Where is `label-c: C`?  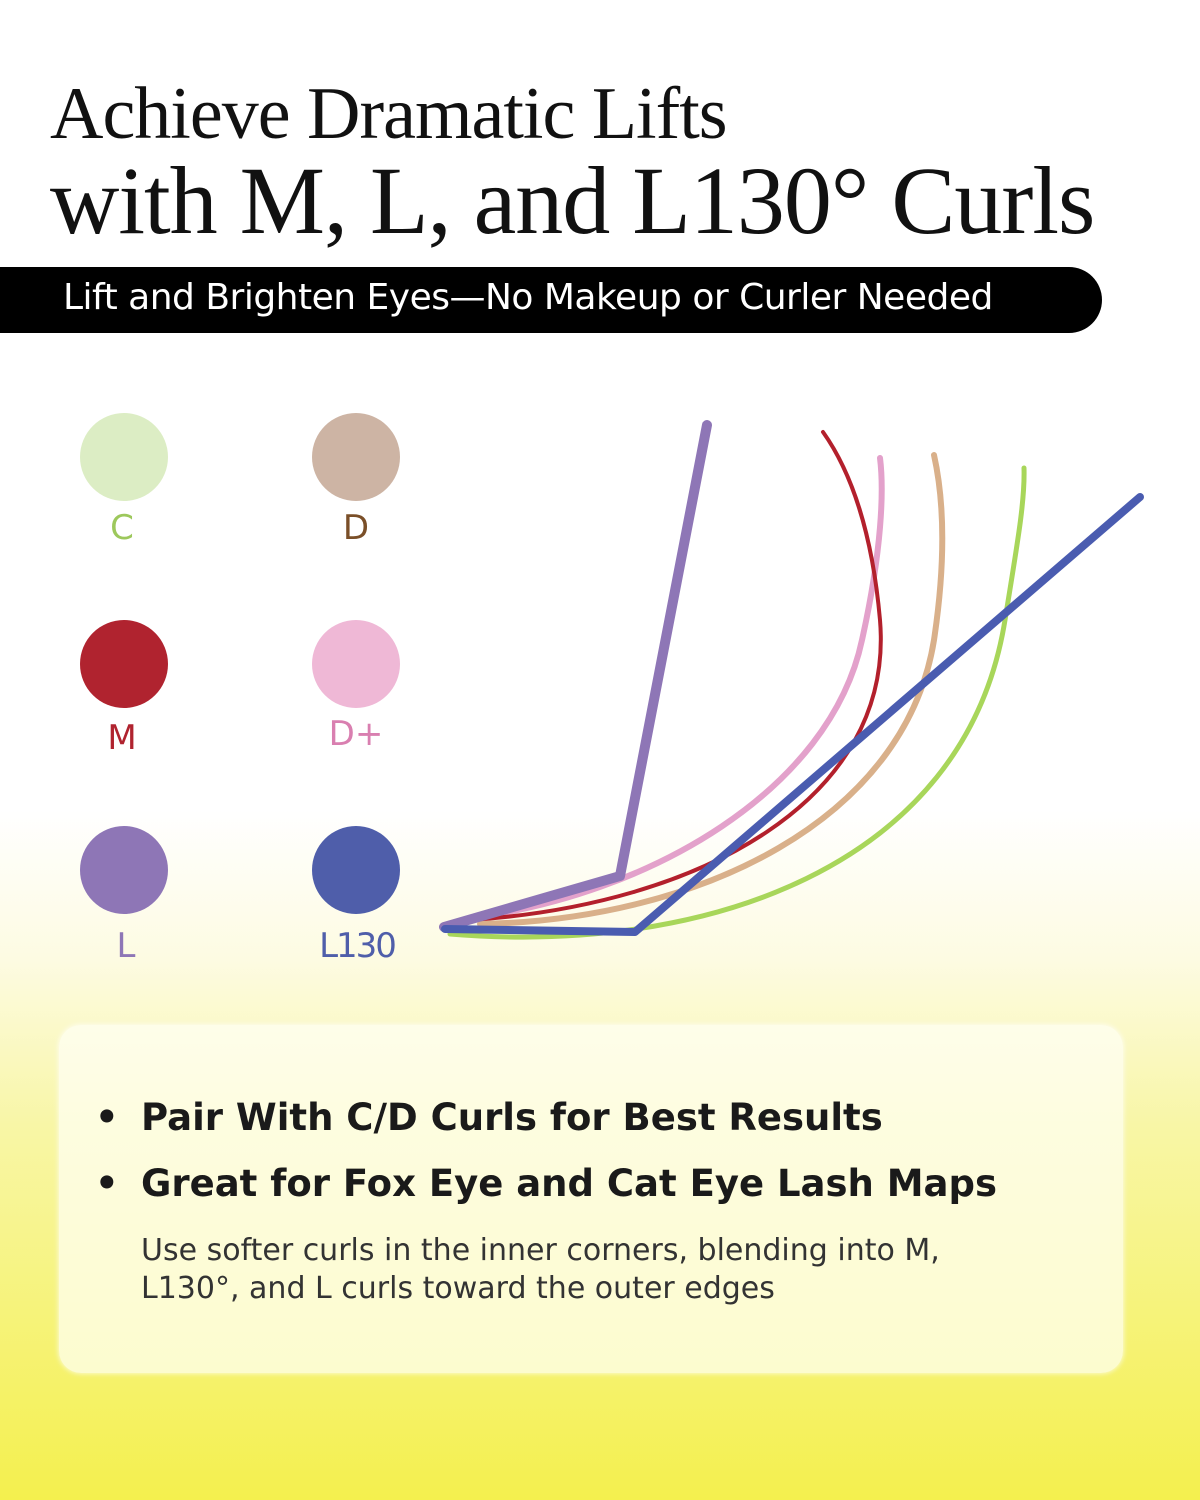
label-c: C is located at coordinates (122, 528).